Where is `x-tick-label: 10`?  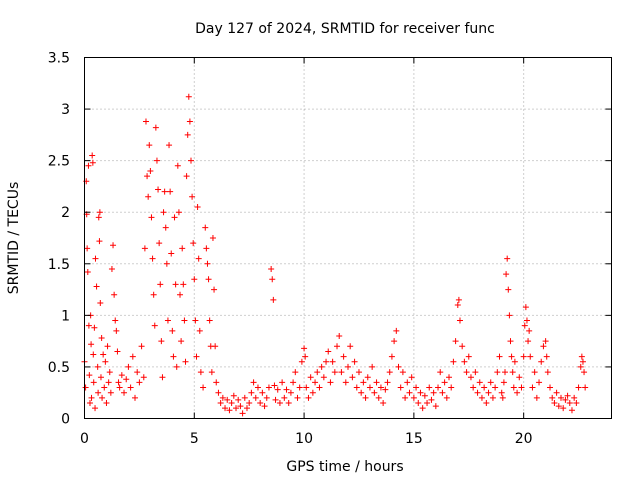
x-tick-label: 10 is located at coordinates (304, 439).